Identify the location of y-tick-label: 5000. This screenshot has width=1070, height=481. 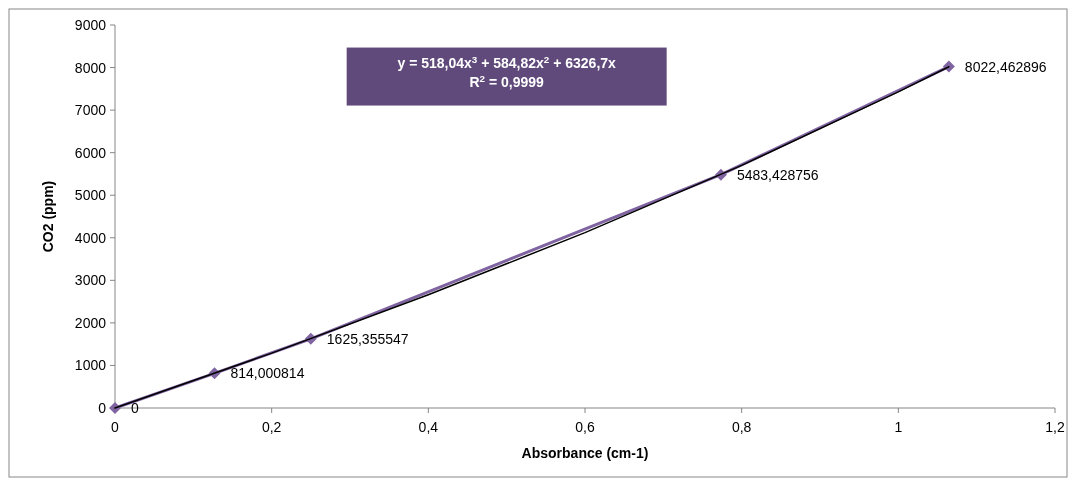
(90, 195).